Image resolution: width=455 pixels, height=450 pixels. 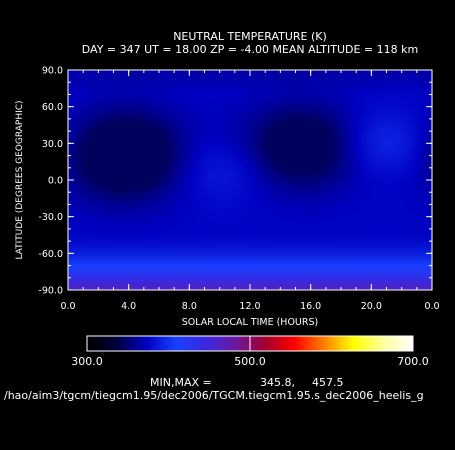 What do you see at coordinates (55, 181) in the screenshot?
I see `y-tick-label: 0.0` at bounding box center [55, 181].